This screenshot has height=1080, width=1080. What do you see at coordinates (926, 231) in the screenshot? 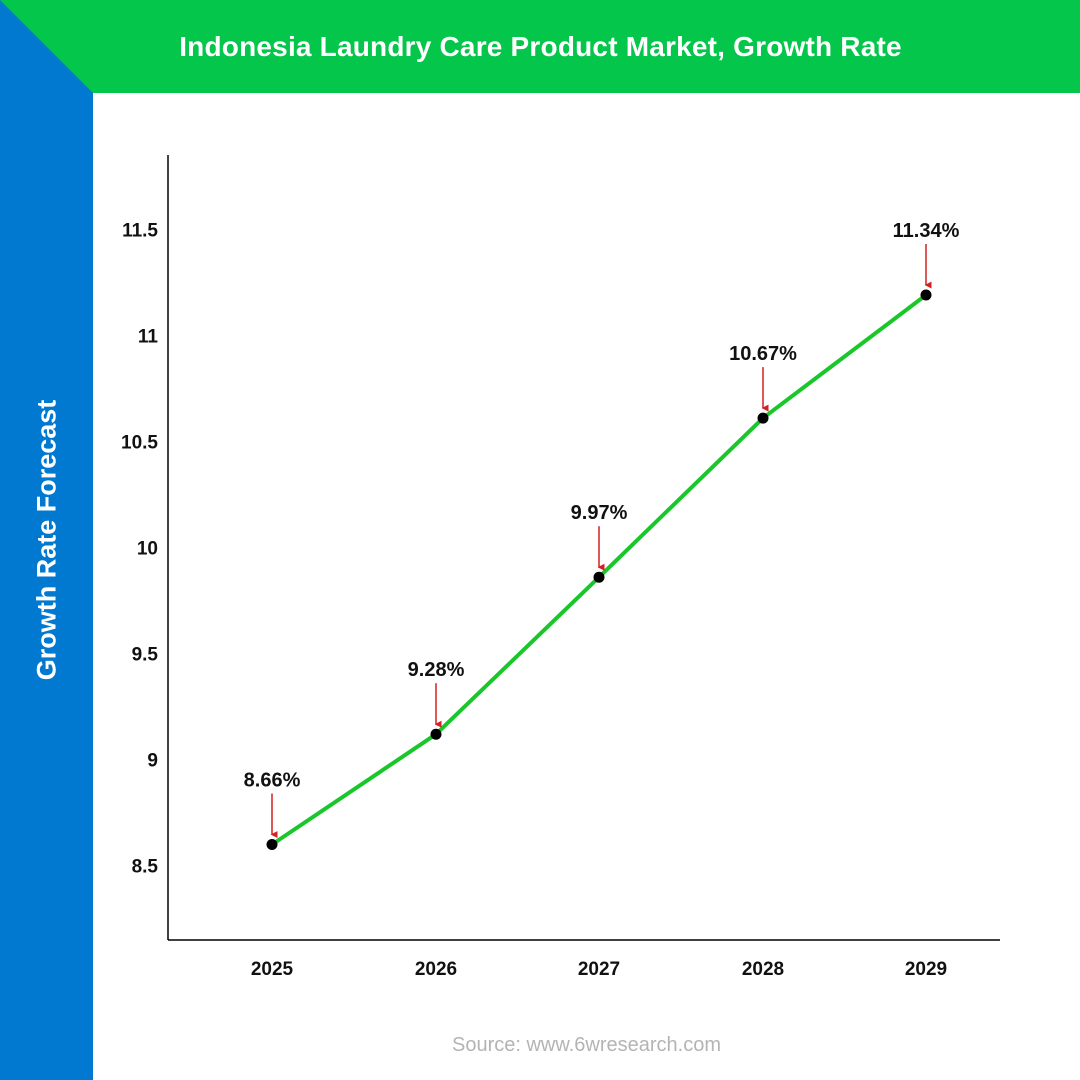
I see `data-label: 11.34%` at bounding box center [926, 231].